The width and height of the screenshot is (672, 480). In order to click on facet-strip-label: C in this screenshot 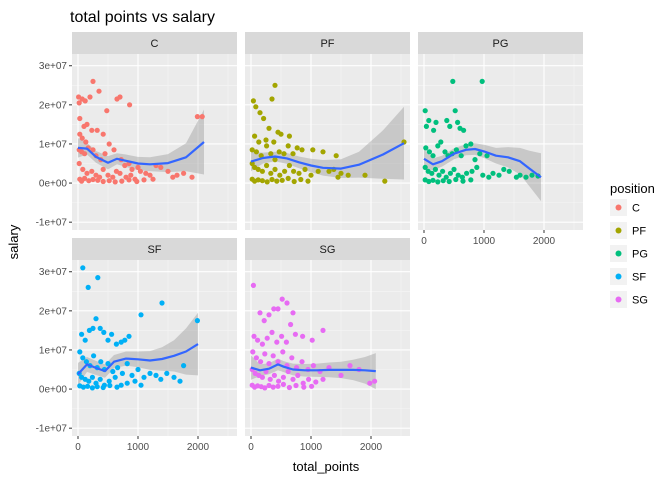, I will do `click(155, 44)`.